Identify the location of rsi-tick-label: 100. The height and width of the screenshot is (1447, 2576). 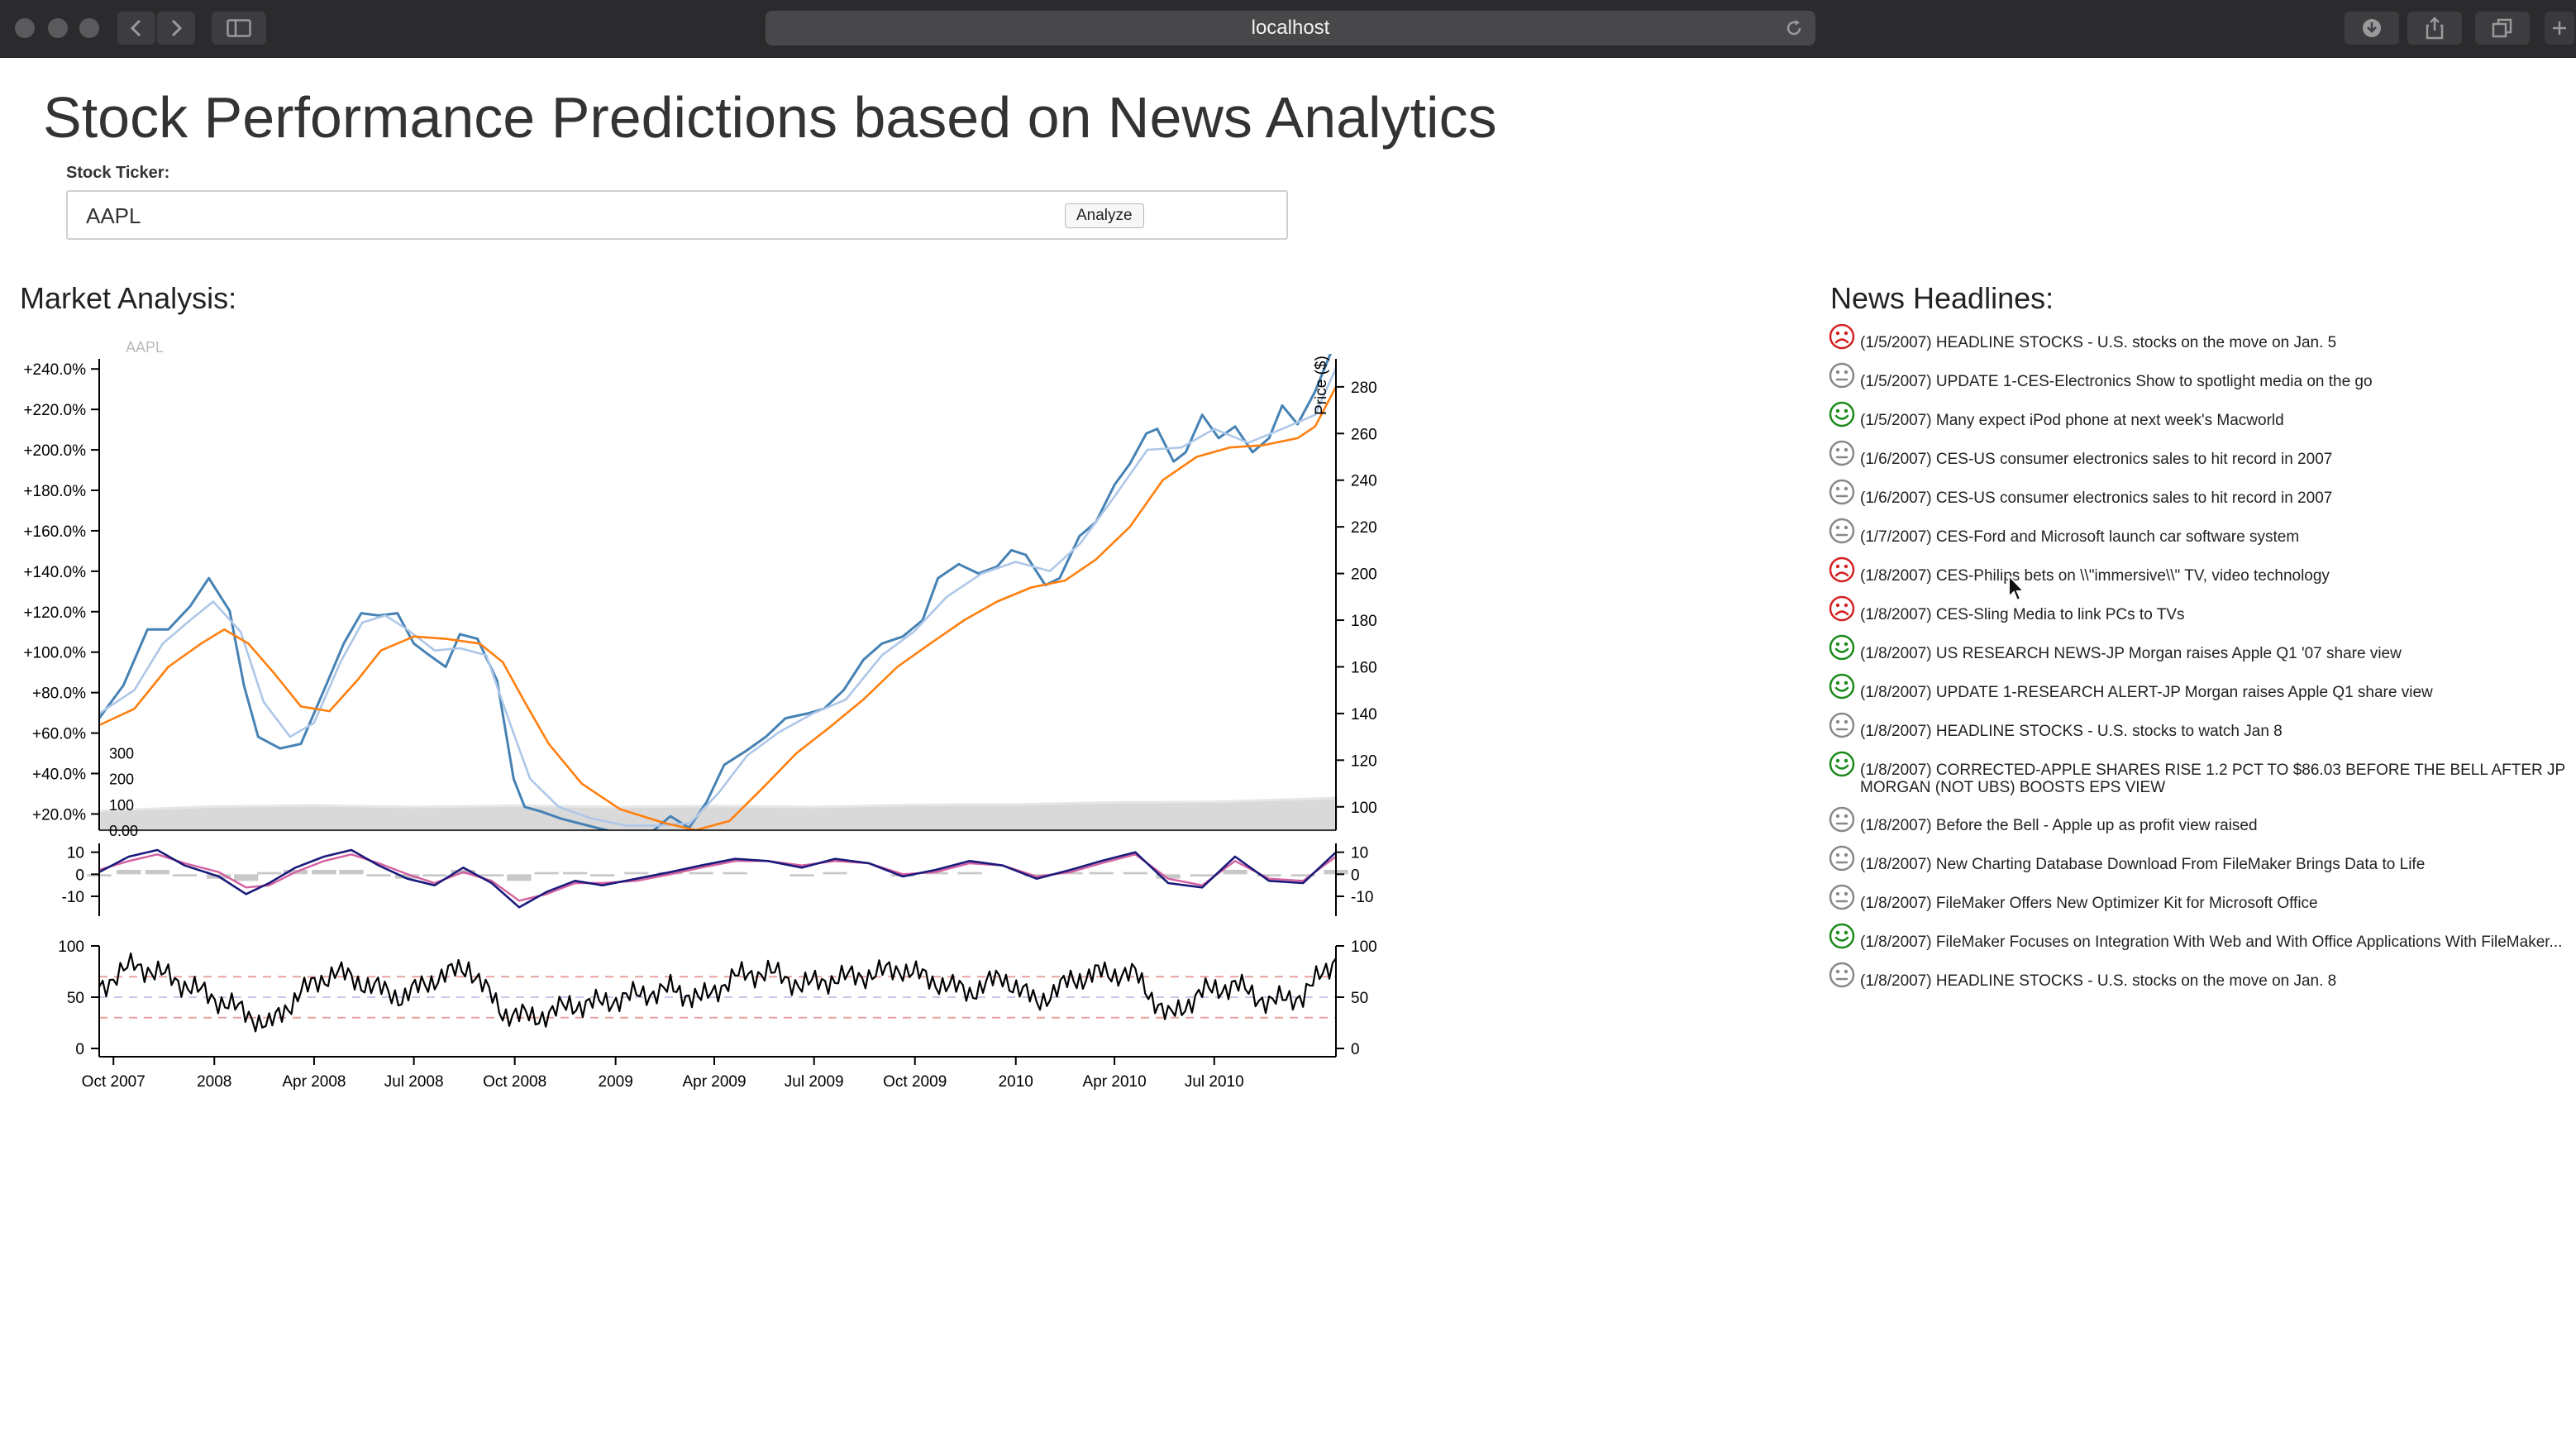
(71, 947).